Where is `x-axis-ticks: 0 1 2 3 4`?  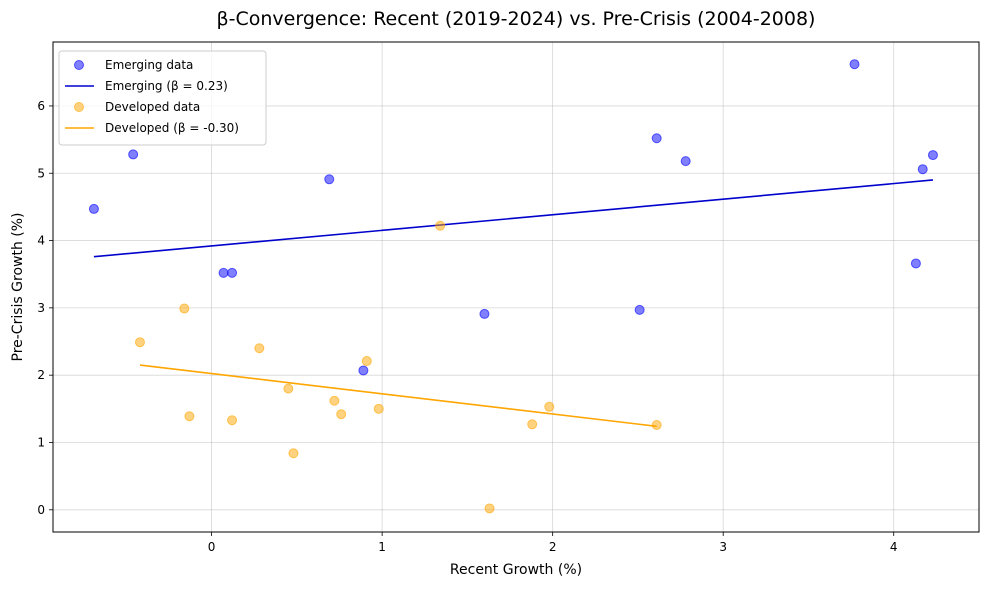 x-axis-ticks: 0 1 2 3 4 is located at coordinates (553, 543).